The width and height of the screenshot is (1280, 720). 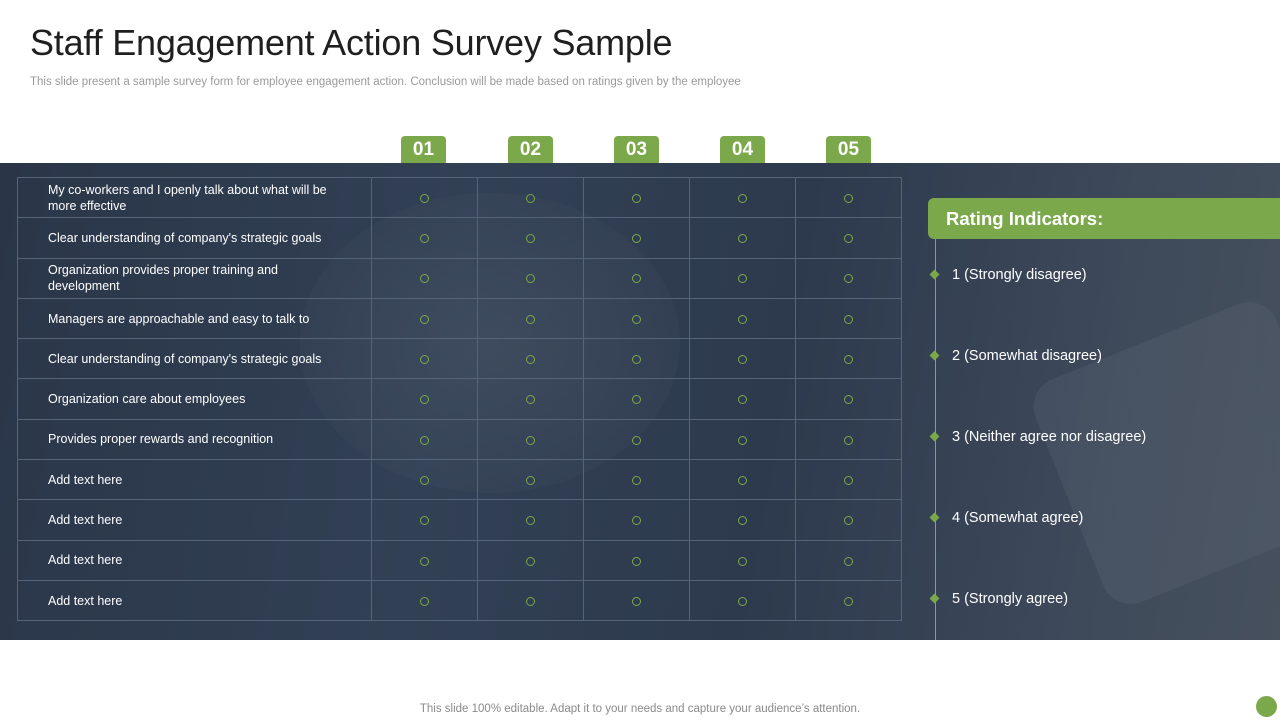 What do you see at coordinates (194, 399) in the screenshot?
I see `question-cell: Organization care about employees` at bounding box center [194, 399].